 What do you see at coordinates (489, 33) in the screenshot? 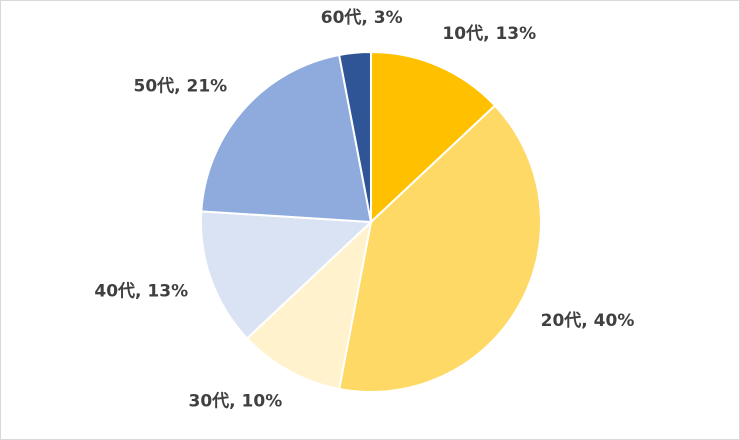
I see `data-label: 10代, 13%` at bounding box center [489, 33].